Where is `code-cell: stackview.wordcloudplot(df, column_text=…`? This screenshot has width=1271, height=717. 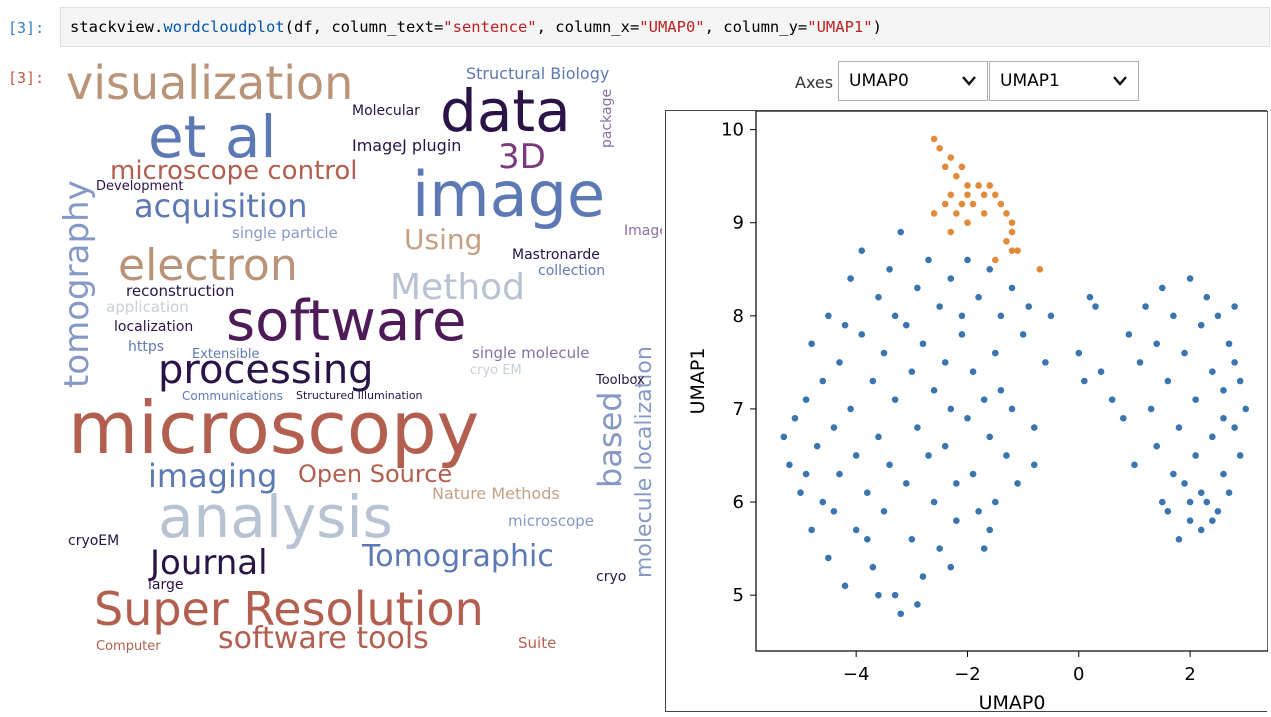
code-cell: stackview.wordcloudplot(df, column_text=… is located at coordinates (665, 27).